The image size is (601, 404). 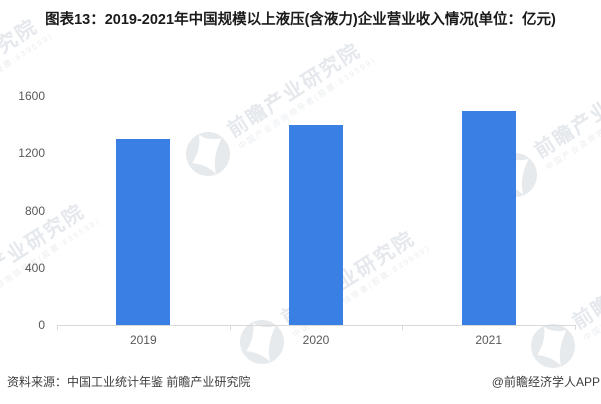 I want to click on x-axis-line, so click(x=316, y=325).